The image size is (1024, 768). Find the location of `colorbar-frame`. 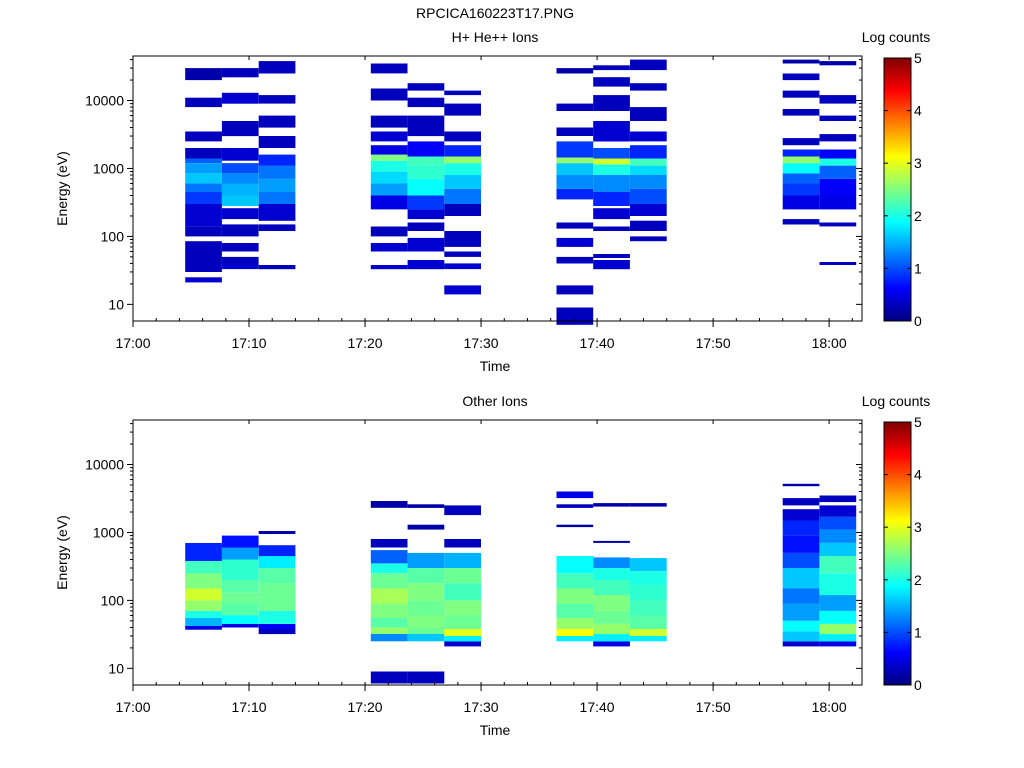

colorbar-frame is located at coordinates (897, 189).